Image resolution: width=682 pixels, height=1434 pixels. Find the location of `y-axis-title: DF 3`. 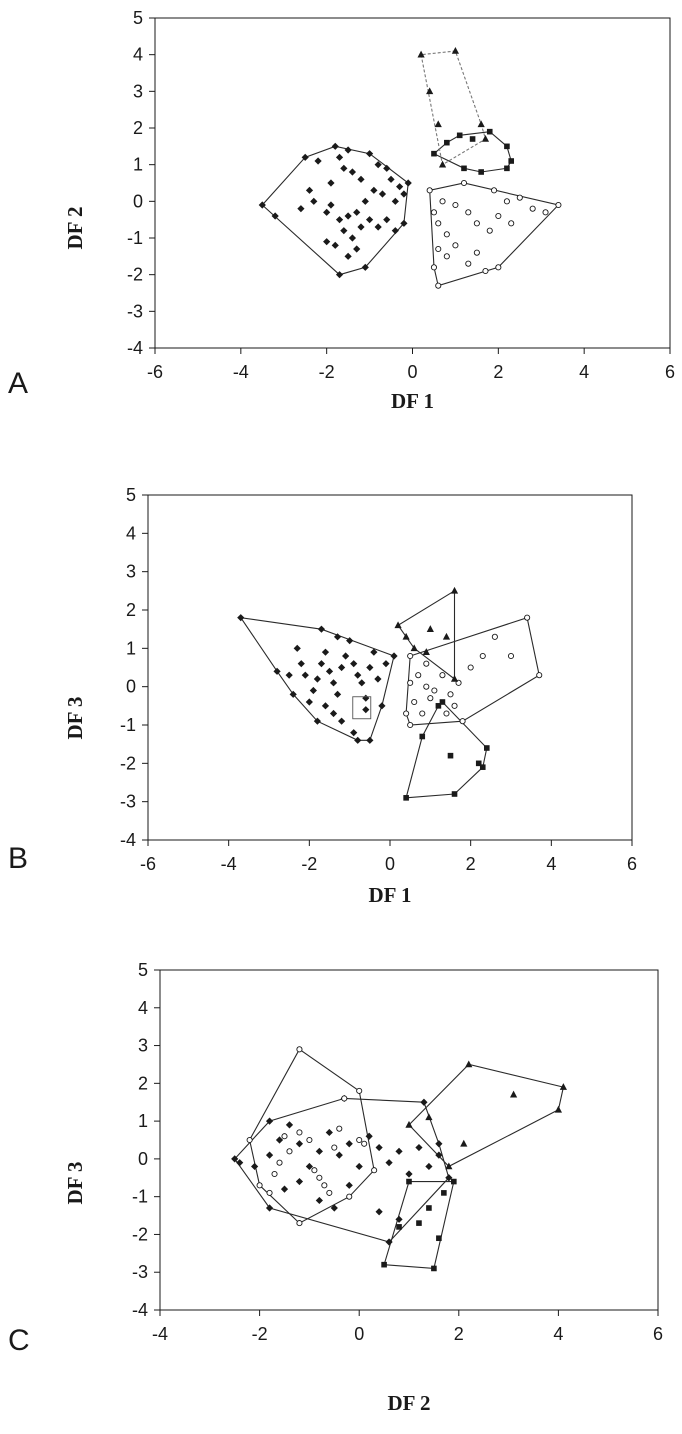

y-axis-title: DF 3 is located at coordinates (75, 718).